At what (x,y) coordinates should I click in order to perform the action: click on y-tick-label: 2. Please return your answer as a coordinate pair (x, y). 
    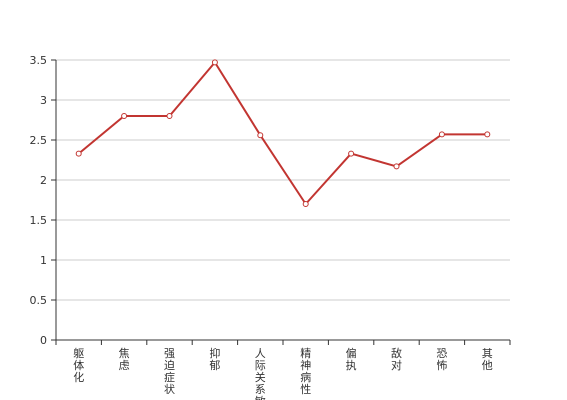
    Looking at the image, I should click on (43, 180).